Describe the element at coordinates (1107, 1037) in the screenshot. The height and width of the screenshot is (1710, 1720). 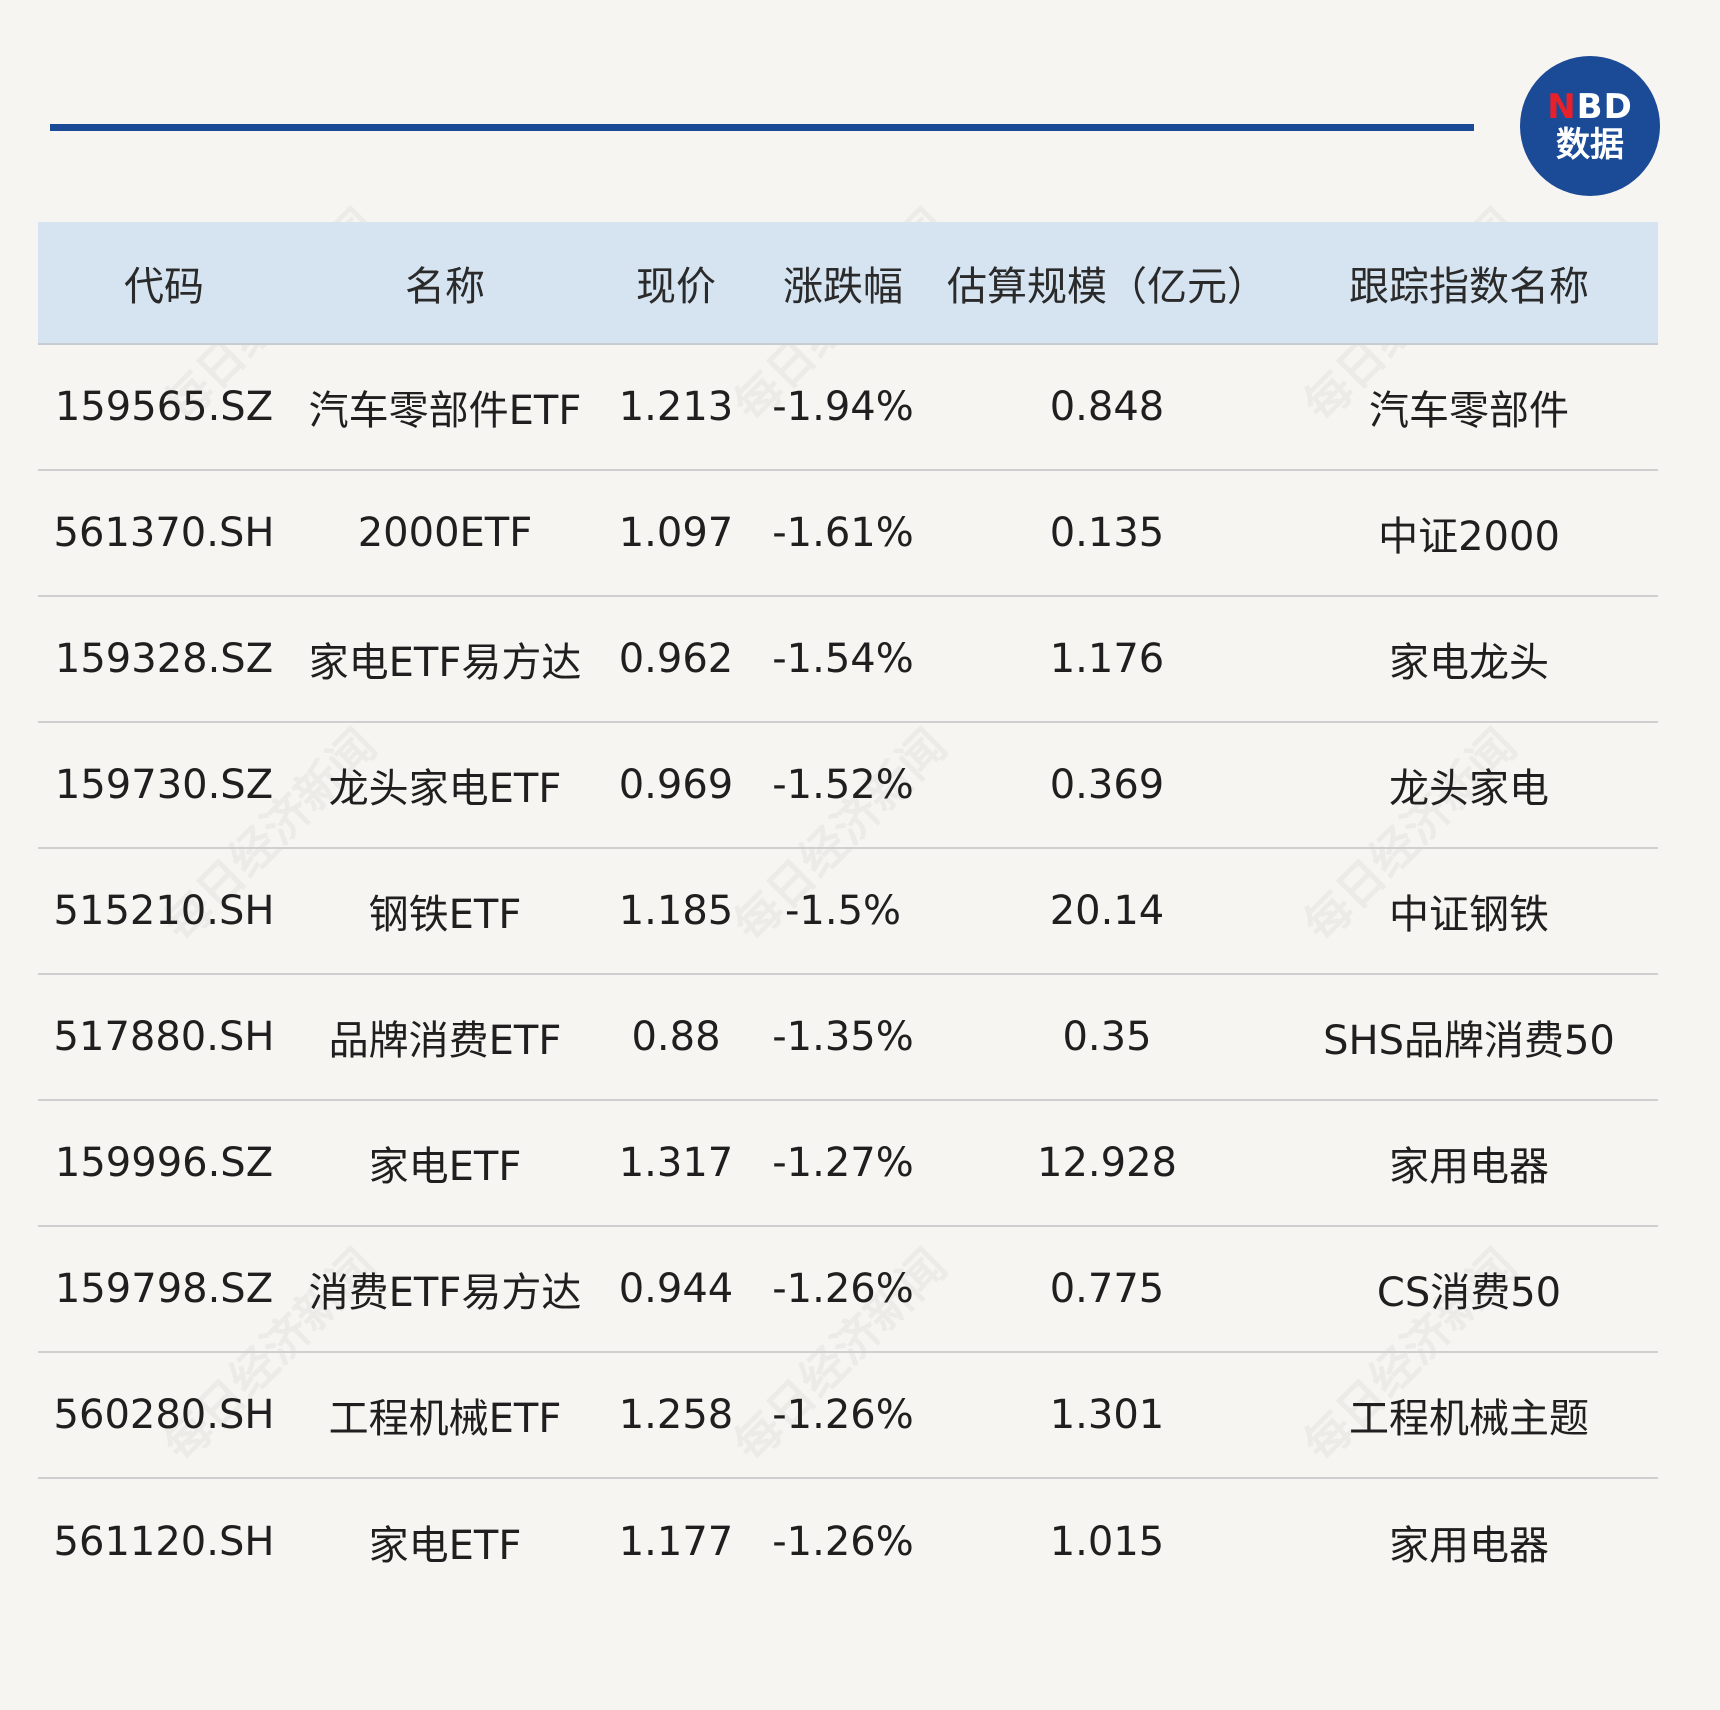
I see `cell-scale: 0.35` at that location.